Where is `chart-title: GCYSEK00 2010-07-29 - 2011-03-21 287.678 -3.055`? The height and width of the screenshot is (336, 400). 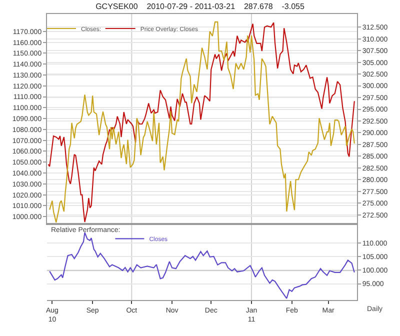
chart-title: GCYSEK00 2010-07-29 - 2011-03-21 287.678 -3.055 is located at coordinates (200, 6).